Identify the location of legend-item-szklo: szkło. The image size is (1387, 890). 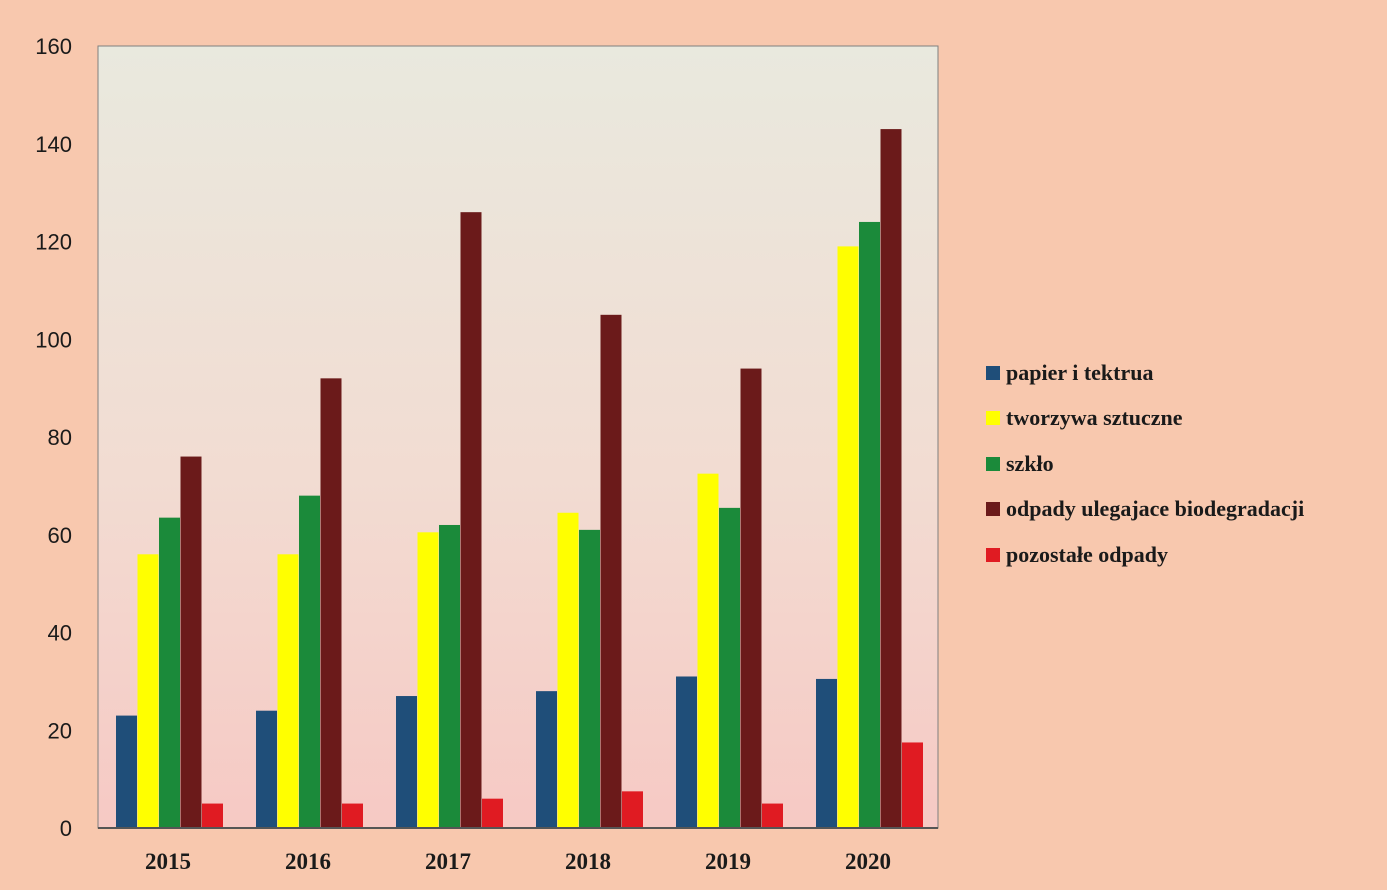
(1145, 464).